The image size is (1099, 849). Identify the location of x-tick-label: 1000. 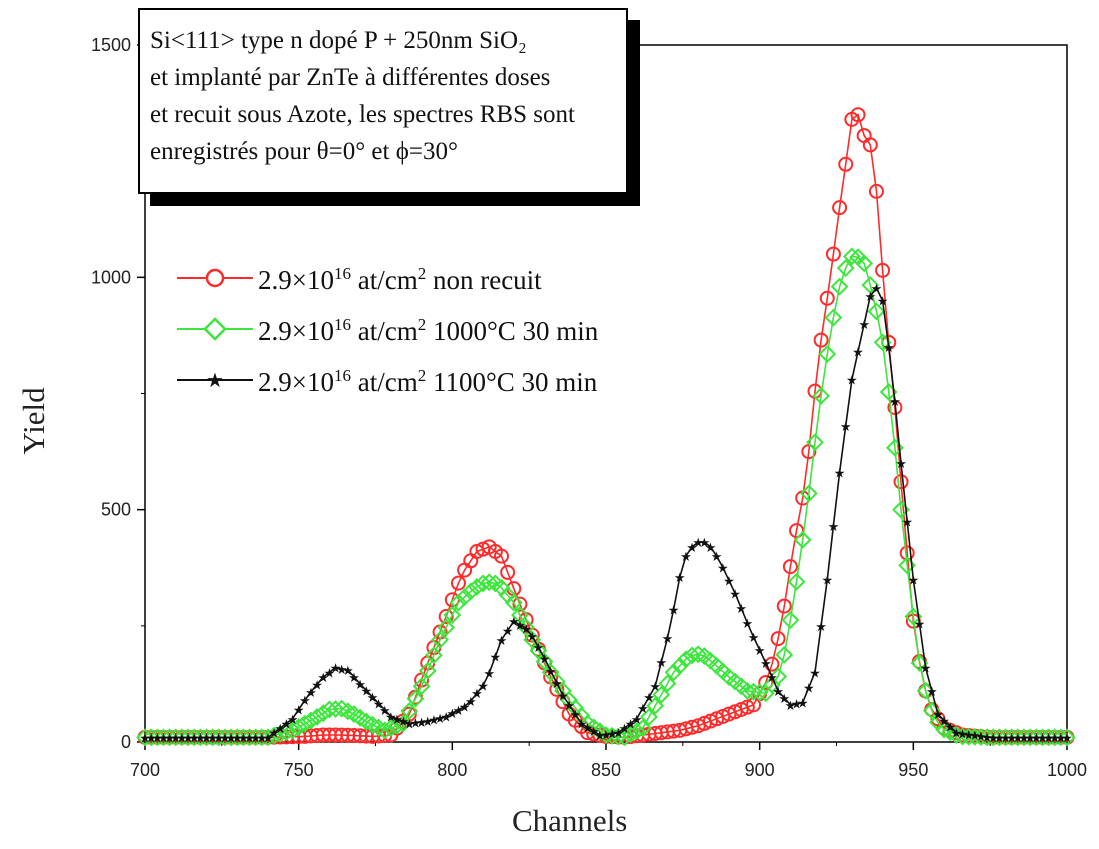
(1067, 770).